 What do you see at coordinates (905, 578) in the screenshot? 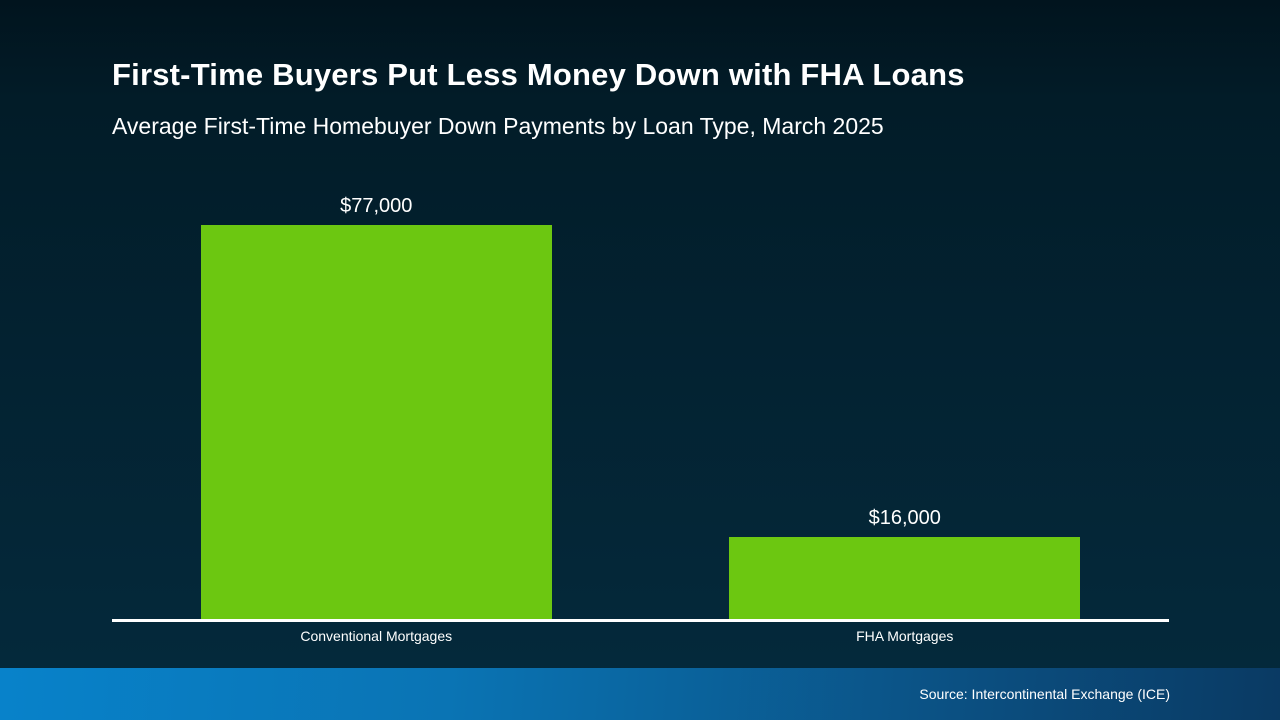
I see `bar-fha` at bounding box center [905, 578].